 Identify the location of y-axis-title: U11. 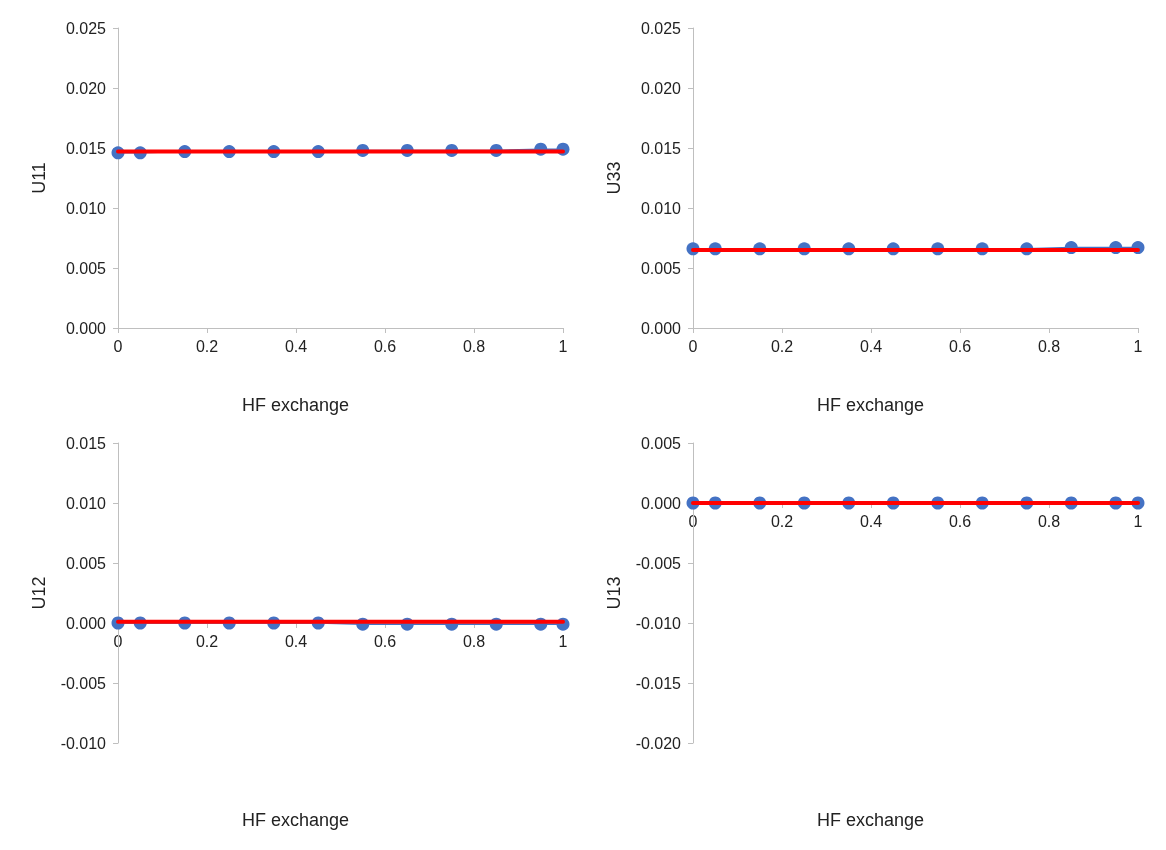
(39, 178).